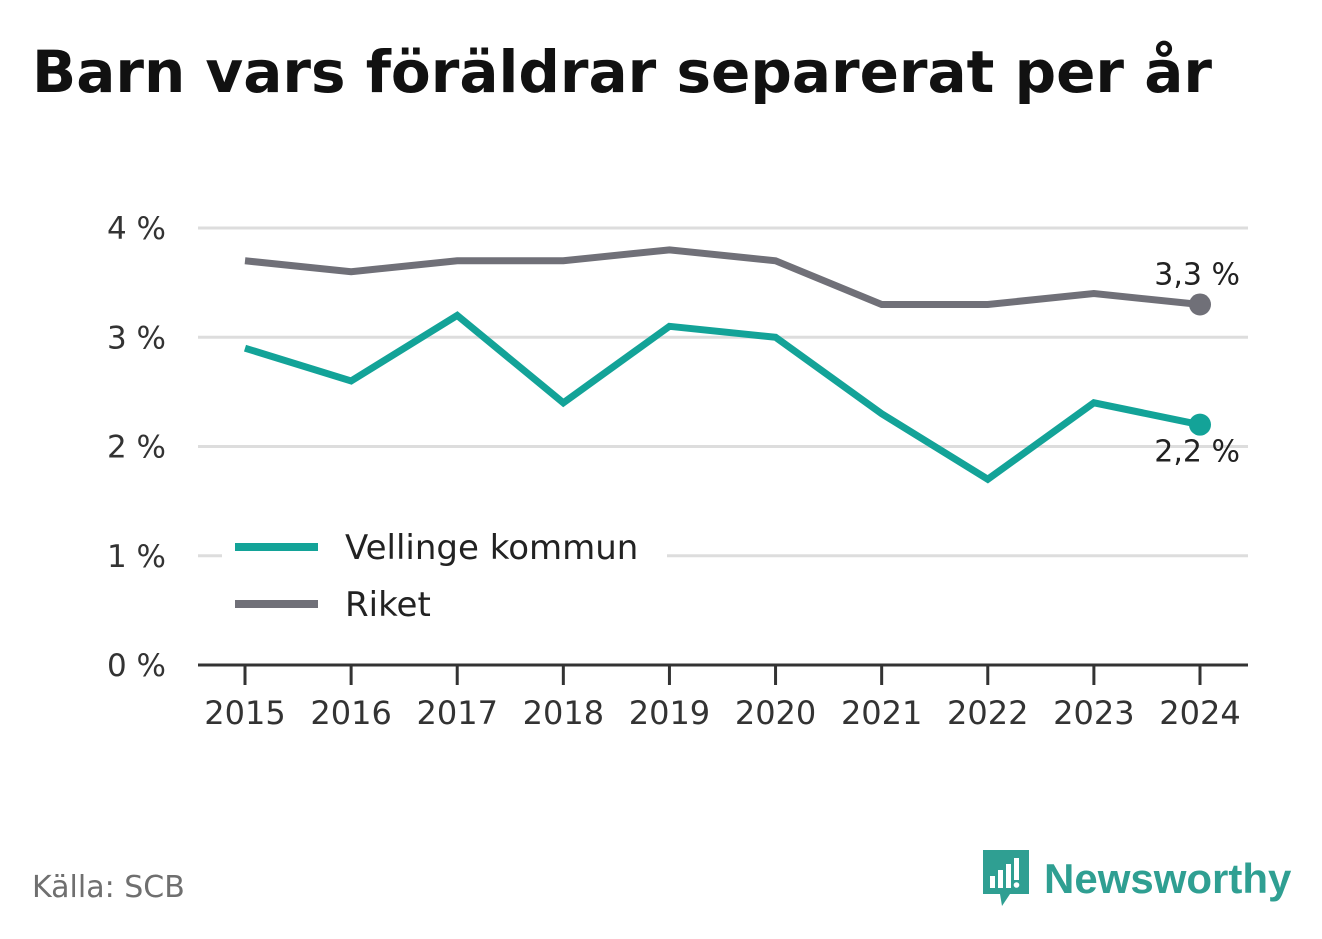 Image resolution: width=1322 pixels, height=939 pixels. I want to click on x-tick-label: 2021, so click(881, 713).